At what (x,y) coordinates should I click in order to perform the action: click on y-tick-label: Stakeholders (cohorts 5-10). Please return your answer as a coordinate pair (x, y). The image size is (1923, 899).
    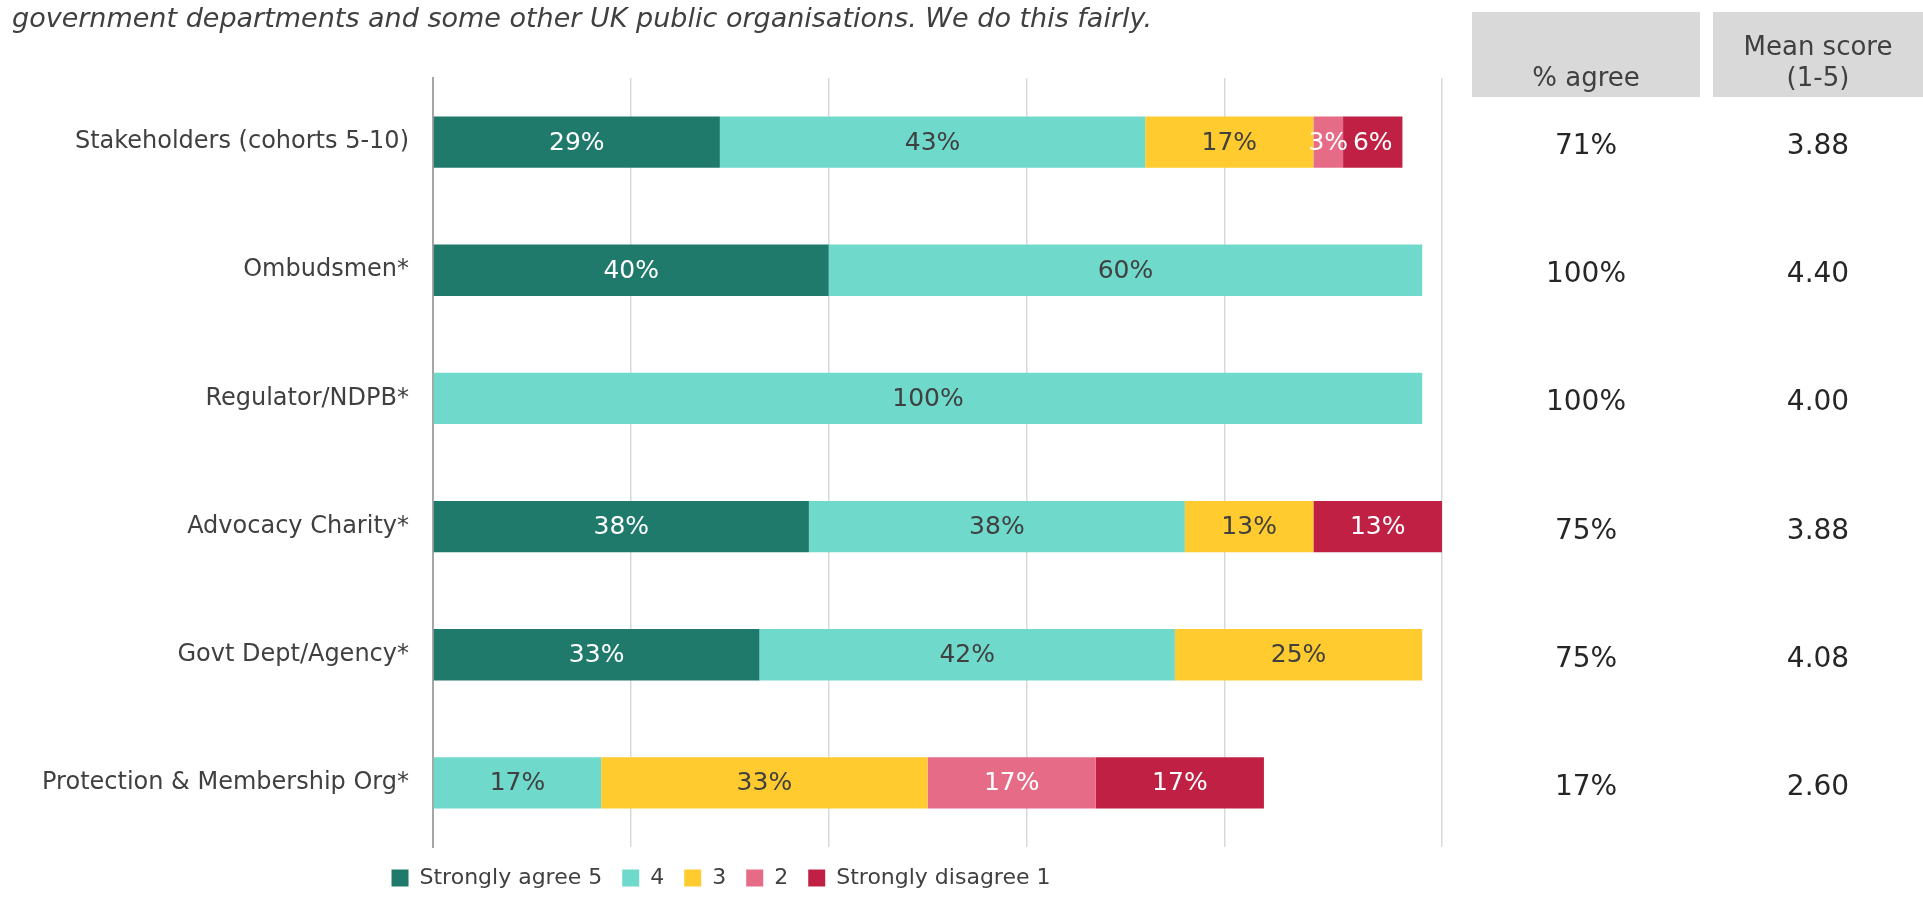
    Looking at the image, I should click on (241, 140).